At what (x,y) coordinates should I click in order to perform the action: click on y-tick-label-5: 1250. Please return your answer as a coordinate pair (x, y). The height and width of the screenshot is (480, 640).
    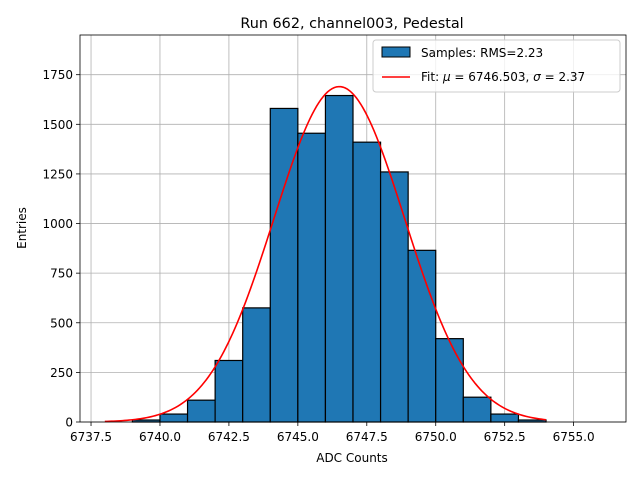
    Looking at the image, I should click on (57, 174).